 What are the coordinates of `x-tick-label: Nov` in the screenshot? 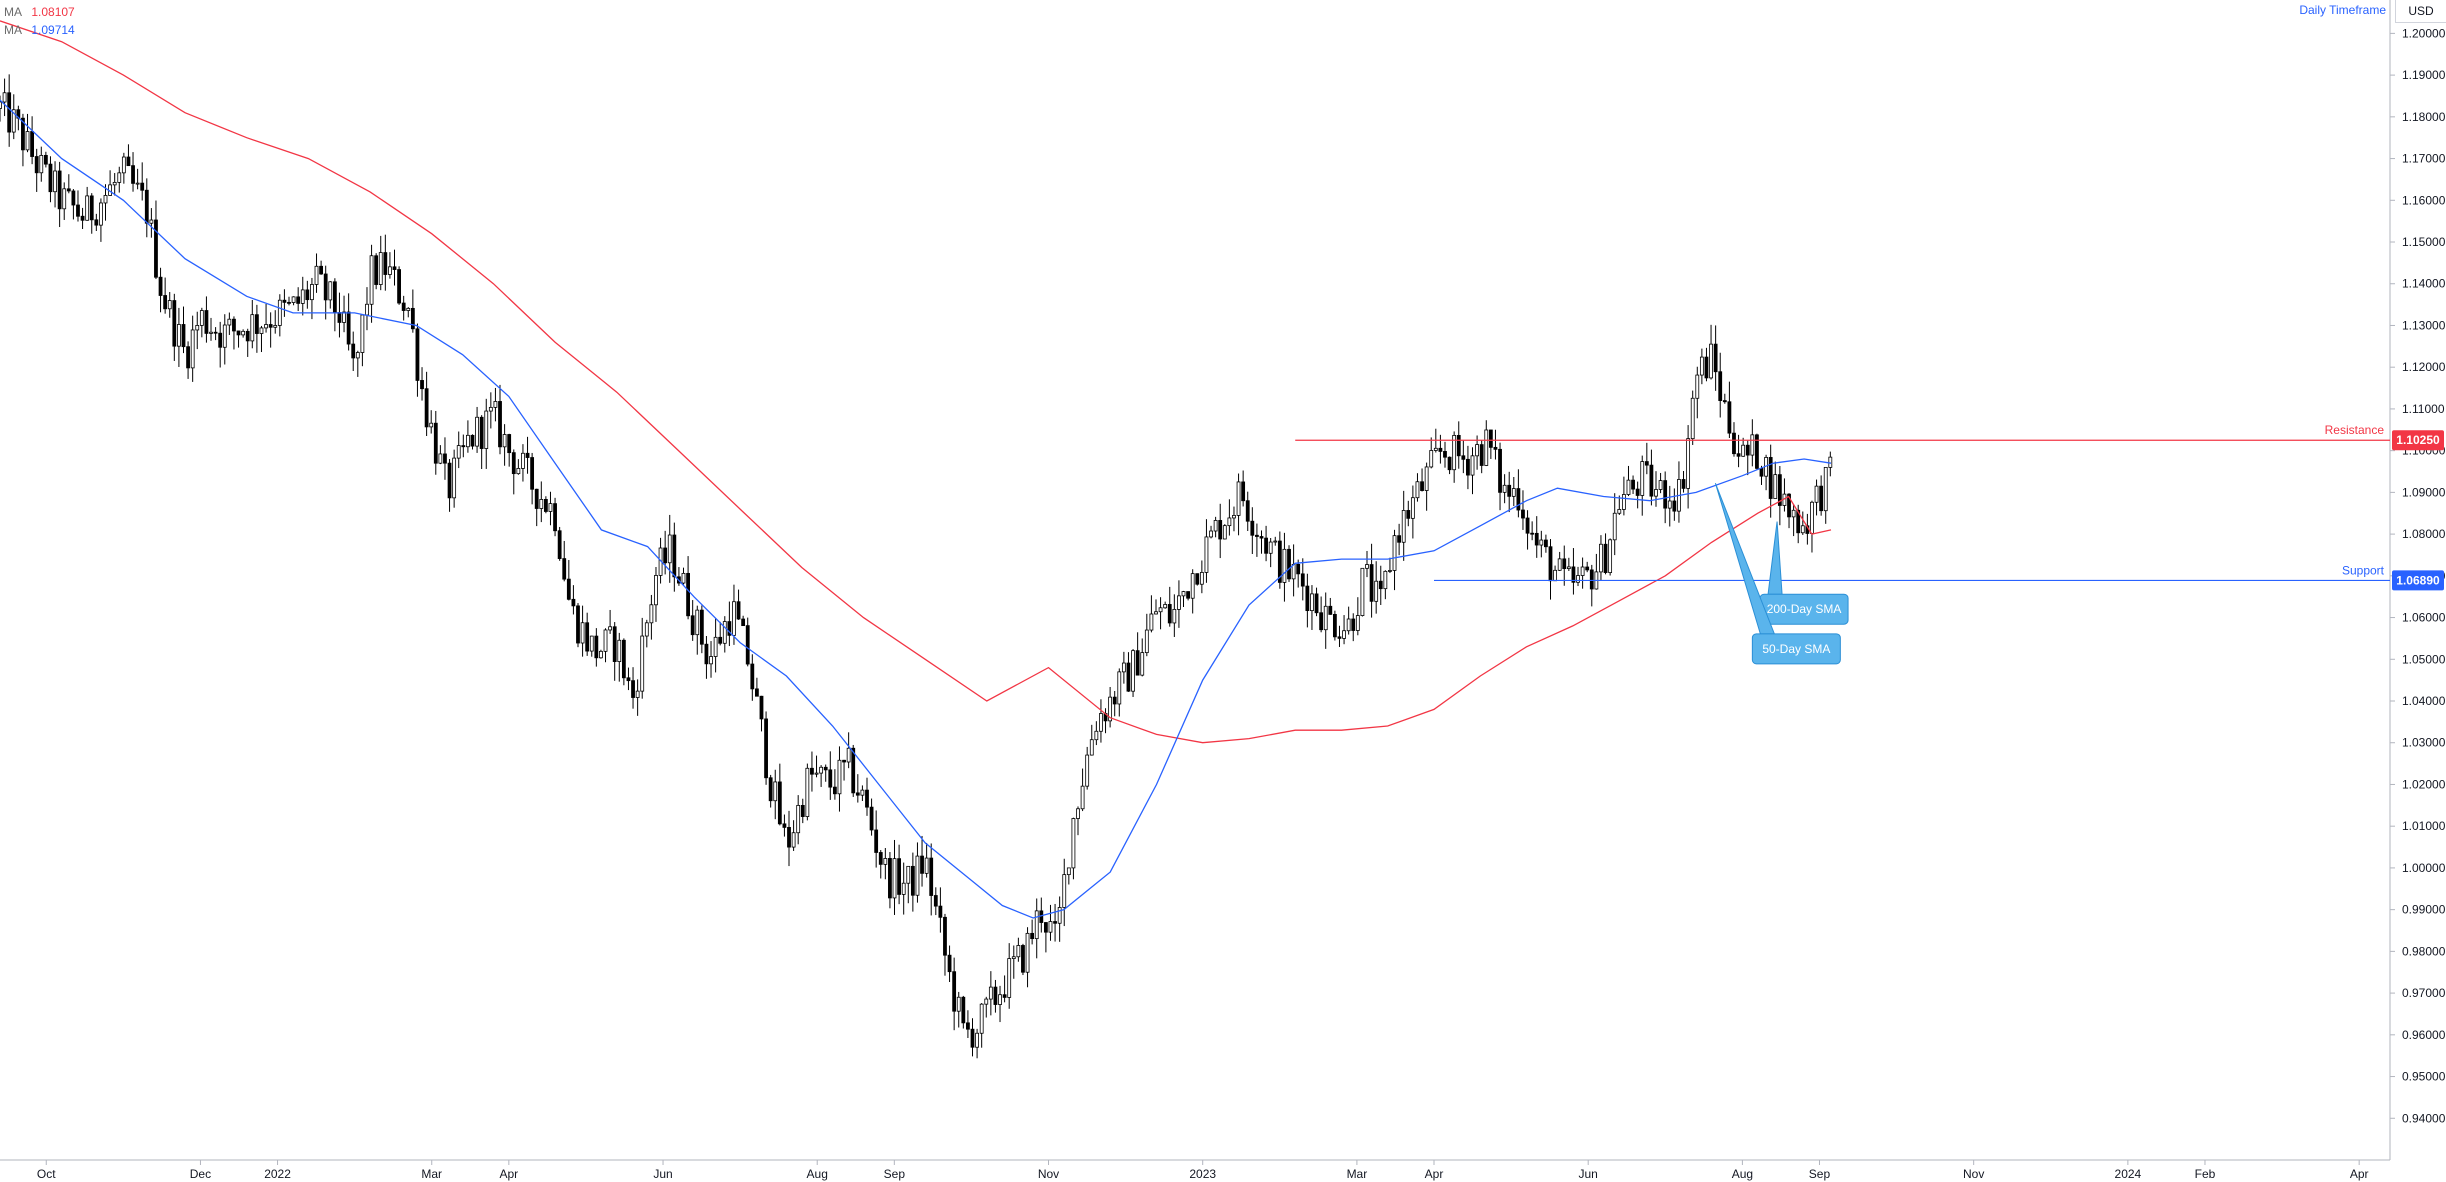 It's located at (1048, 1174).